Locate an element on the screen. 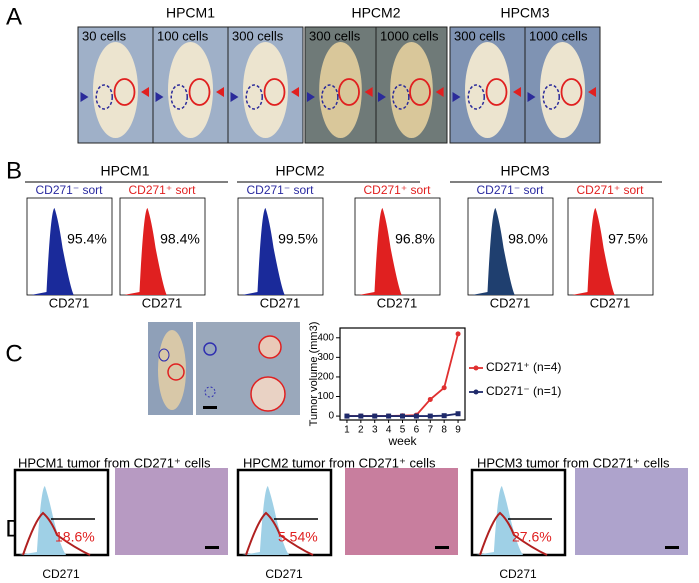 The image size is (699, 583). tumor is located at coordinates (268, 394).